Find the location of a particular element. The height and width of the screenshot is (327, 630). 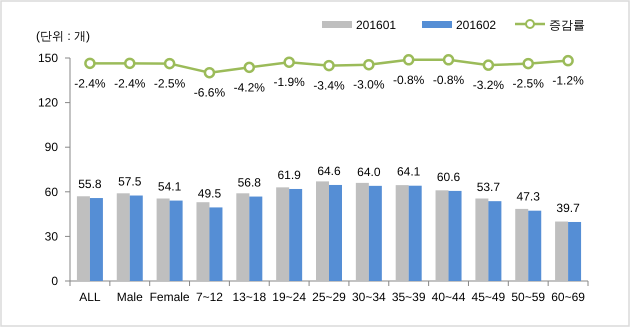

legend-label: 증감률 is located at coordinates (567, 25).